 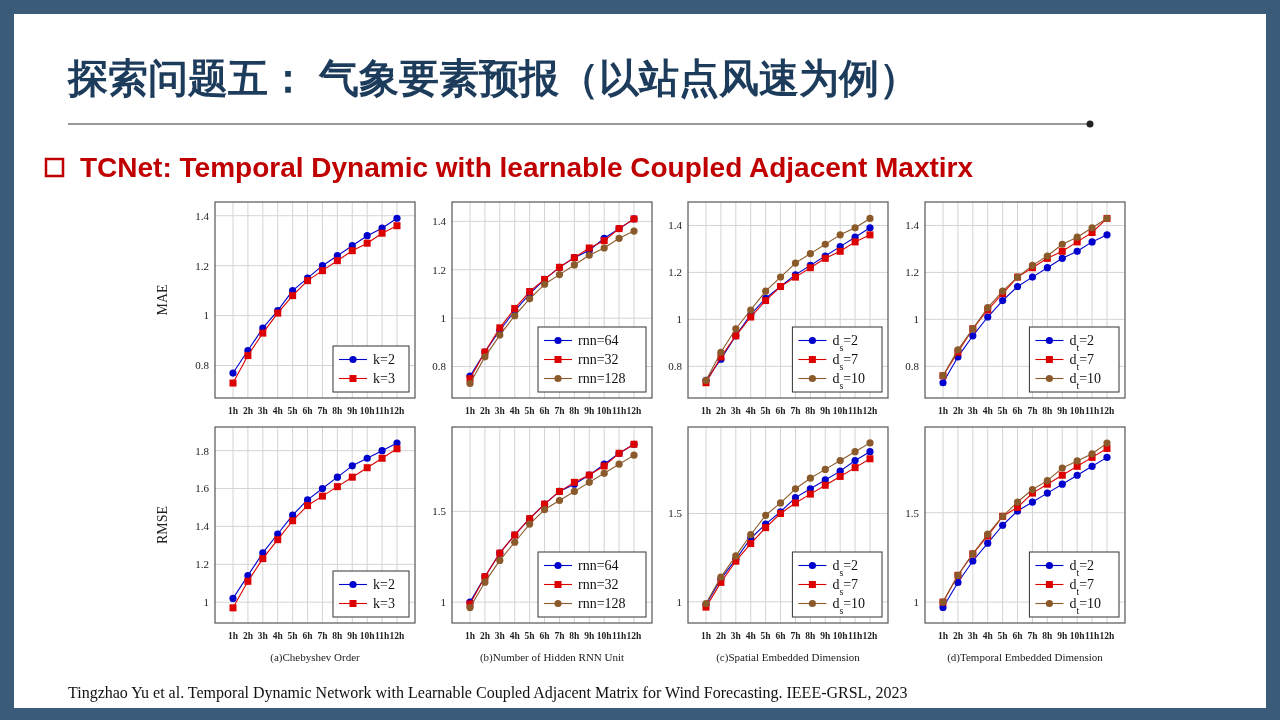 What do you see at coordinates (845, 568) in the screenshot?
I see `legend-label: d$_{s}$=2` at bounding box center [845, 568].